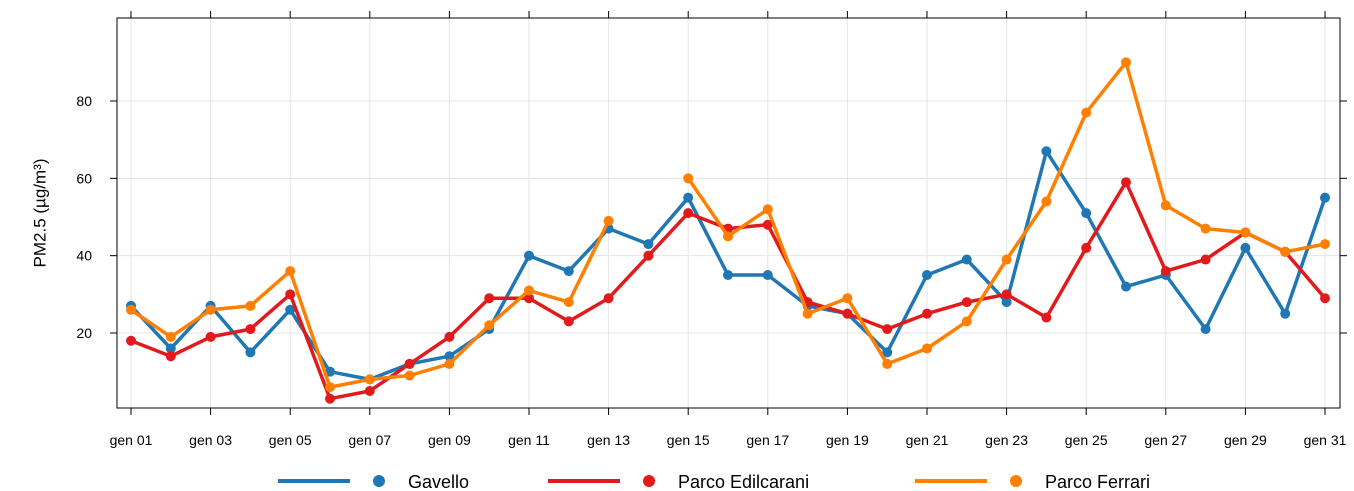  I want to click on x-tick-label: gen 31, so click(1325, 440).